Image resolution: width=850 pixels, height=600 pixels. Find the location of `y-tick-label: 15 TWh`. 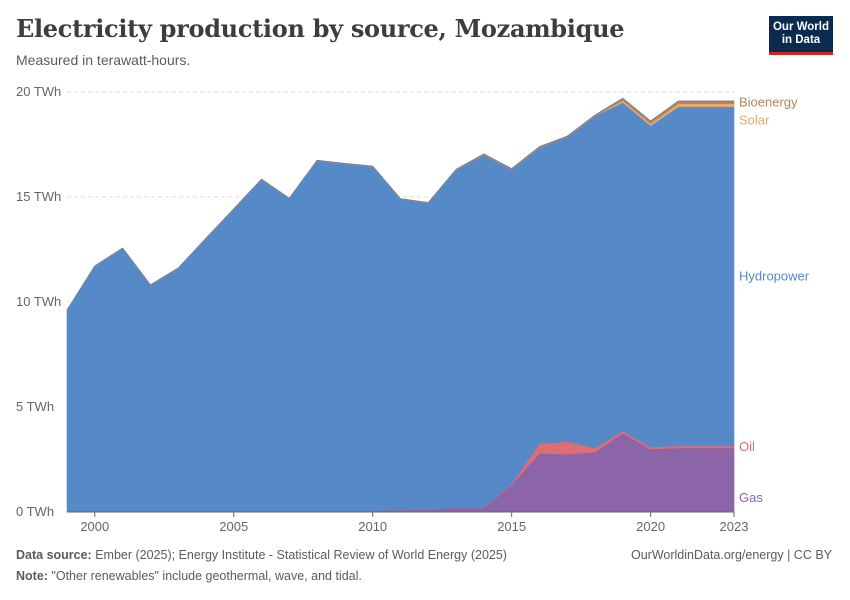

y-tick-label: 15 TWh is located at coordinates (38, 196).